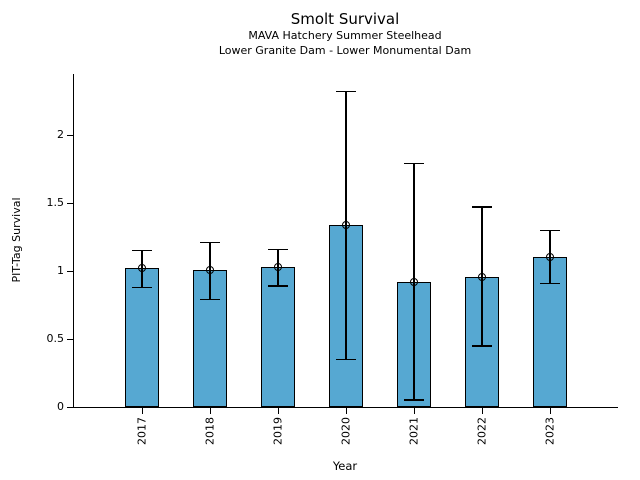 This screenshot has width=640, height=480. What do you see at coordinates (414, 431) in the screenshot?
I see `x-tick-label-2021: 2021` at bounding box center [414, 431].